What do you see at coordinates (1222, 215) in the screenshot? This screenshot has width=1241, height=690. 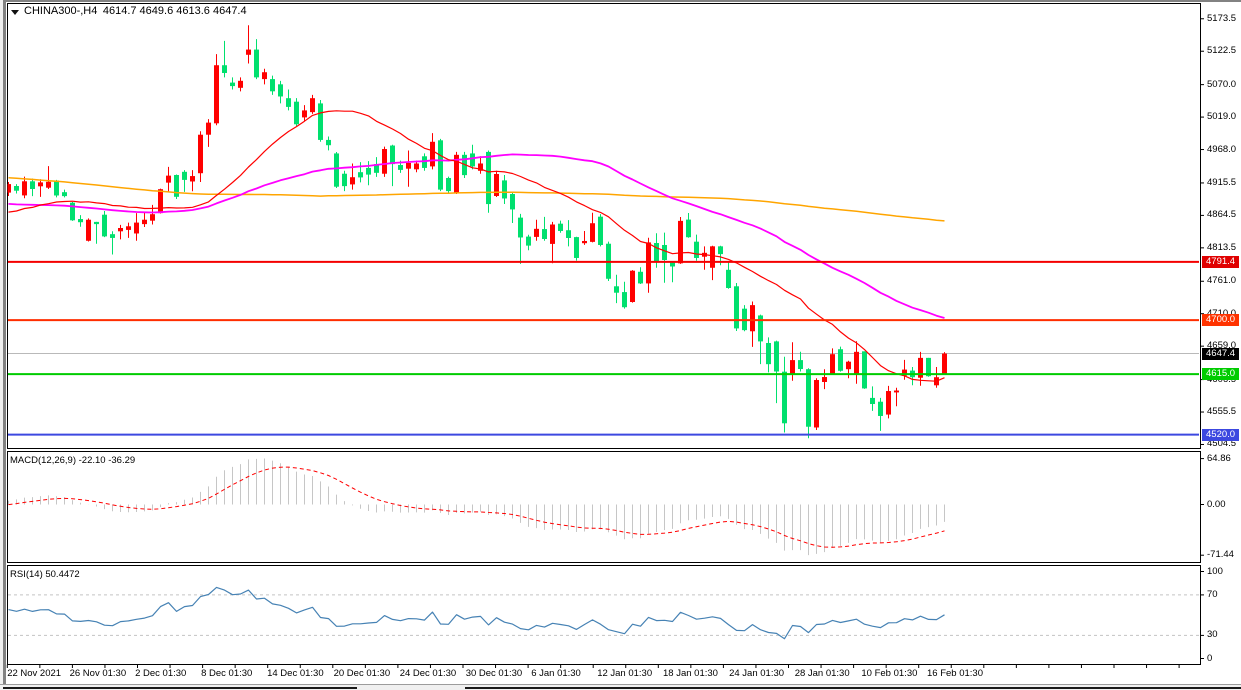 I see `price-axis-label: 4864.5` at bounding box center [1222, 215].